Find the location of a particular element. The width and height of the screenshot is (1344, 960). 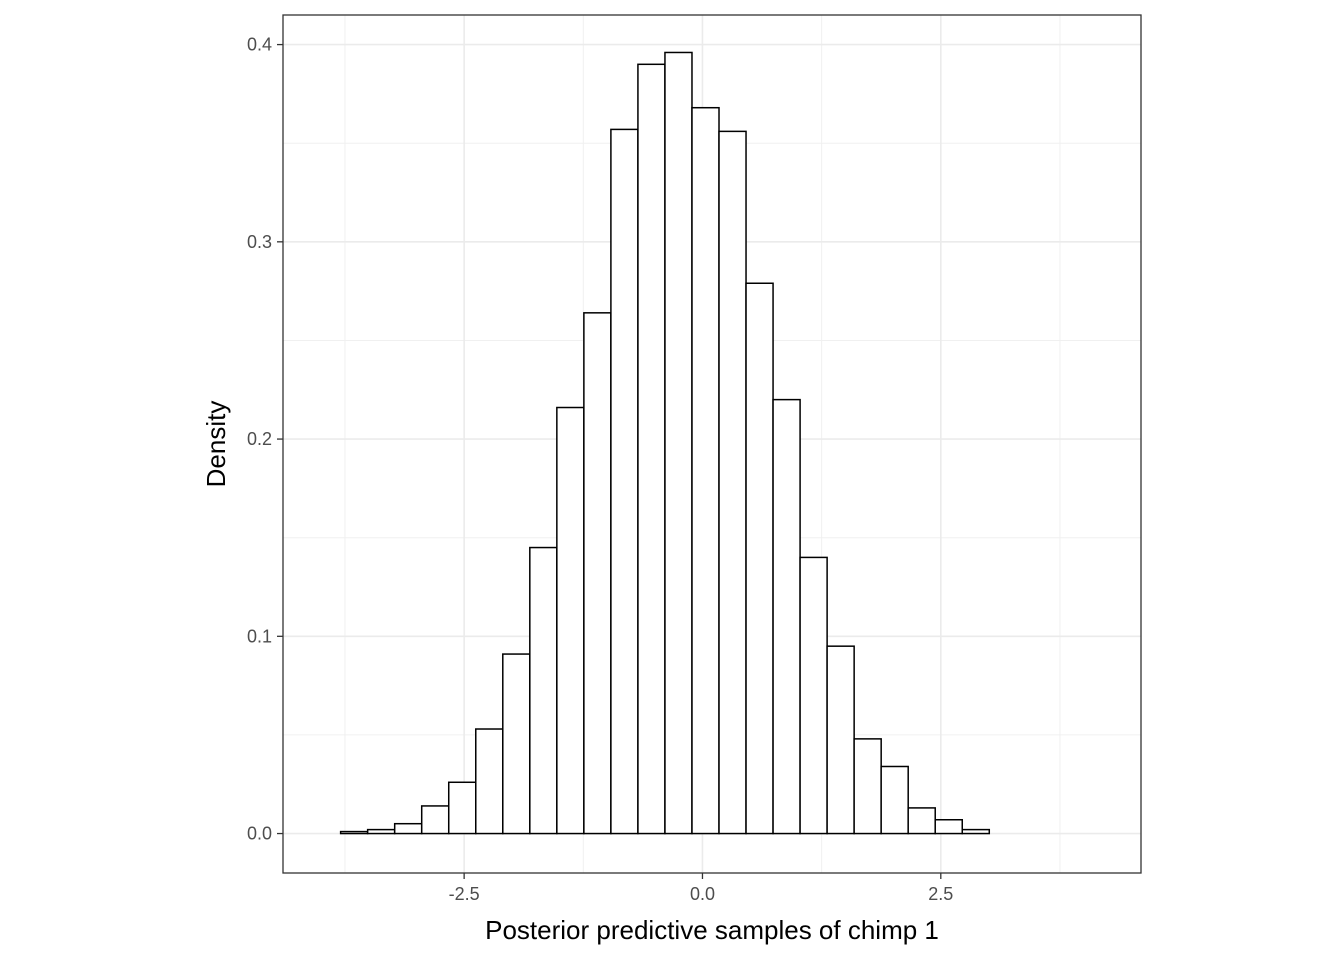

x-tick-label: 0.0 is located at coordinates (702, 894).